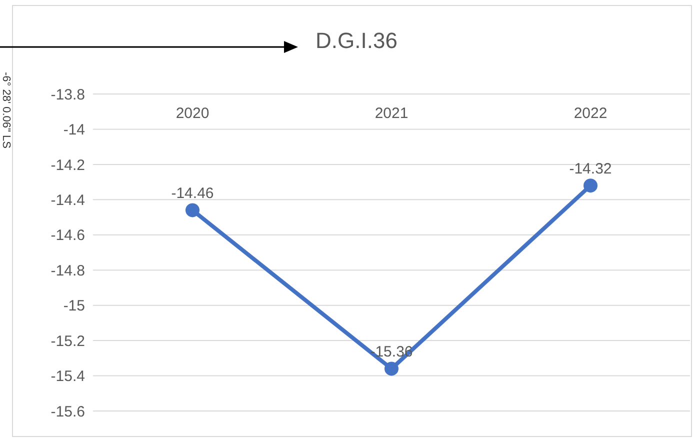 This screenshot has height=442, width=693. I want to click on text: -6° 28' 0.06" LS, so click(6, 110).